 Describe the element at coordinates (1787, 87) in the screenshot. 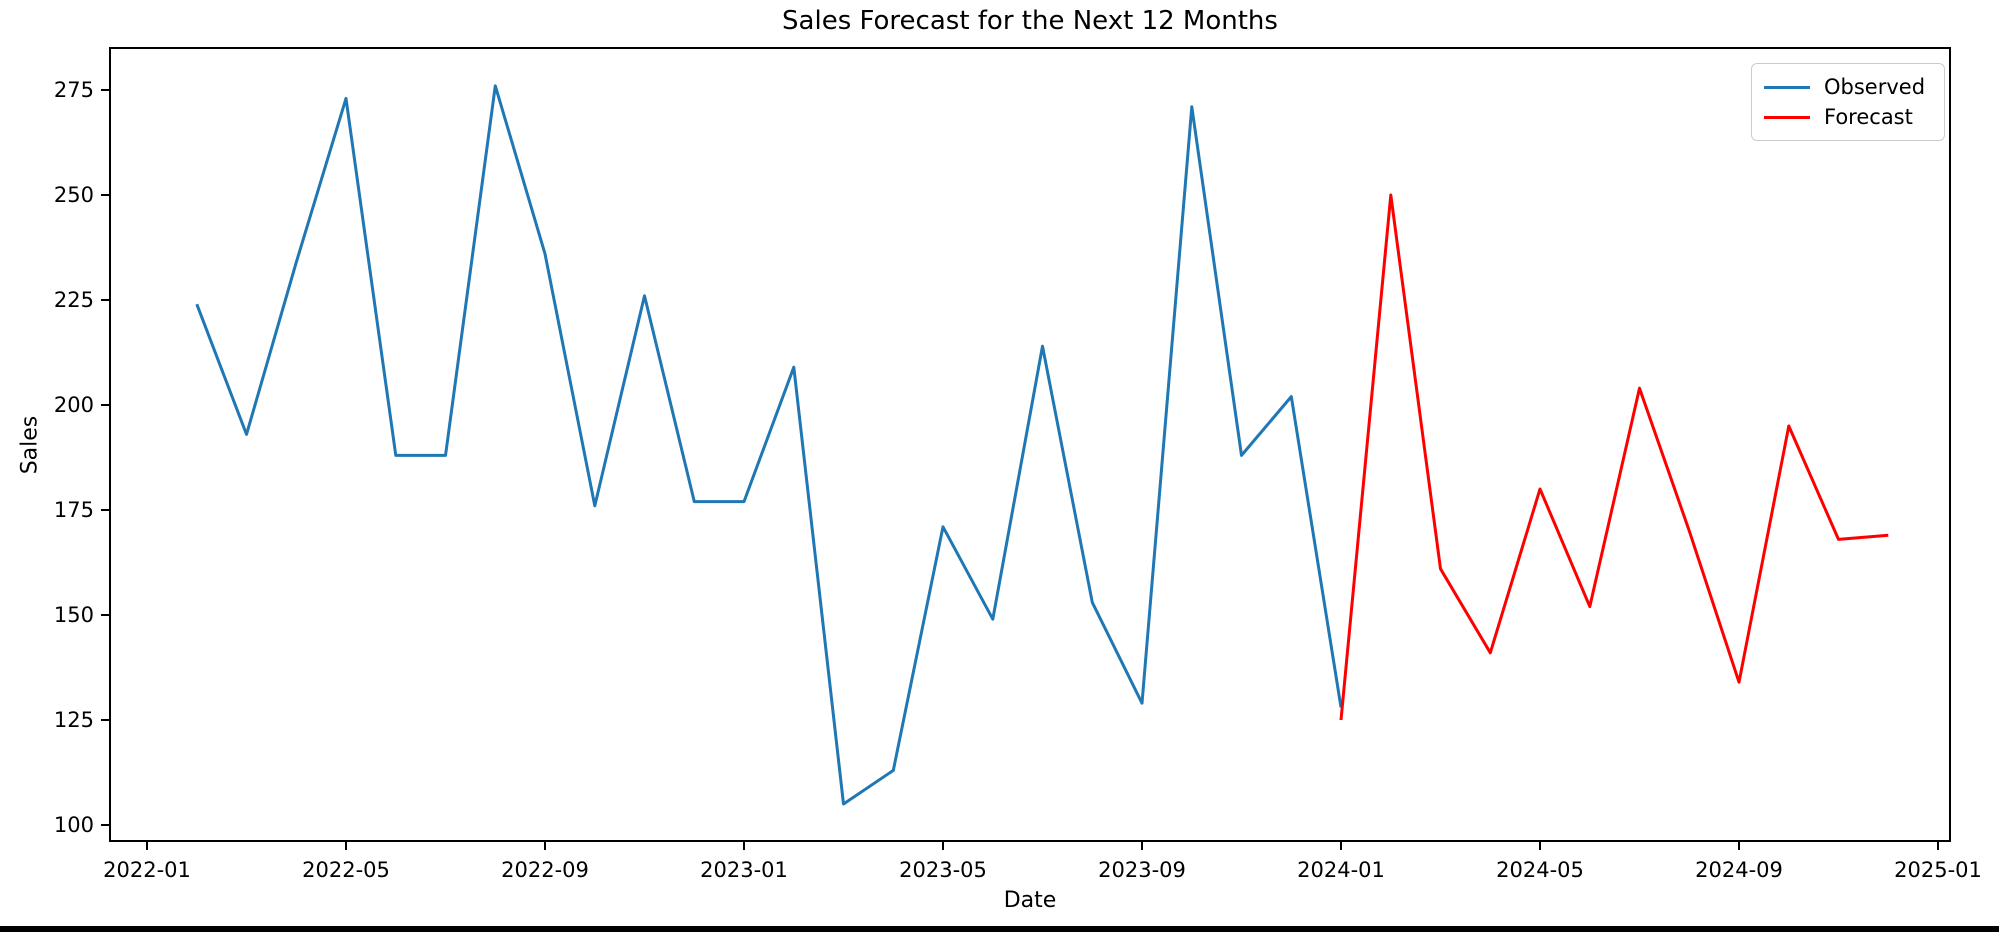

I see `observed-line-swatch` at that location.